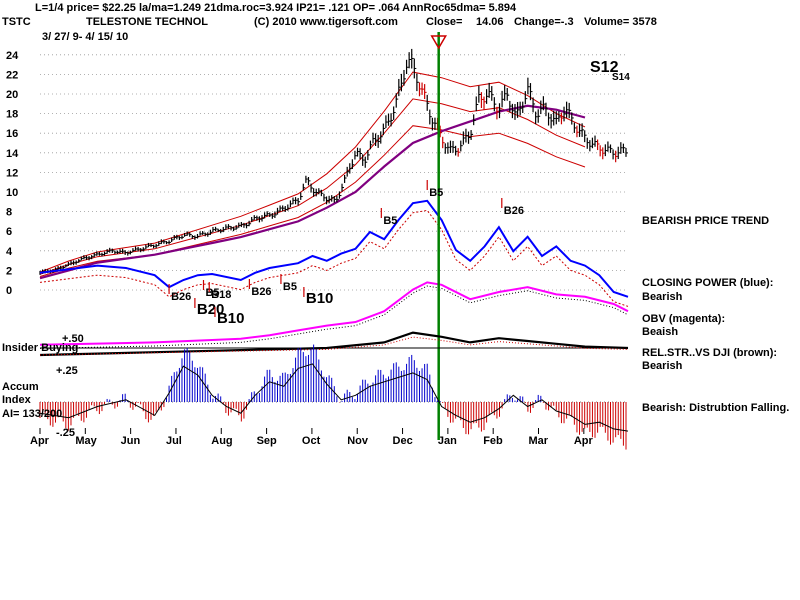  I want to click on x-tick-label: Aug, so click(221, 441).